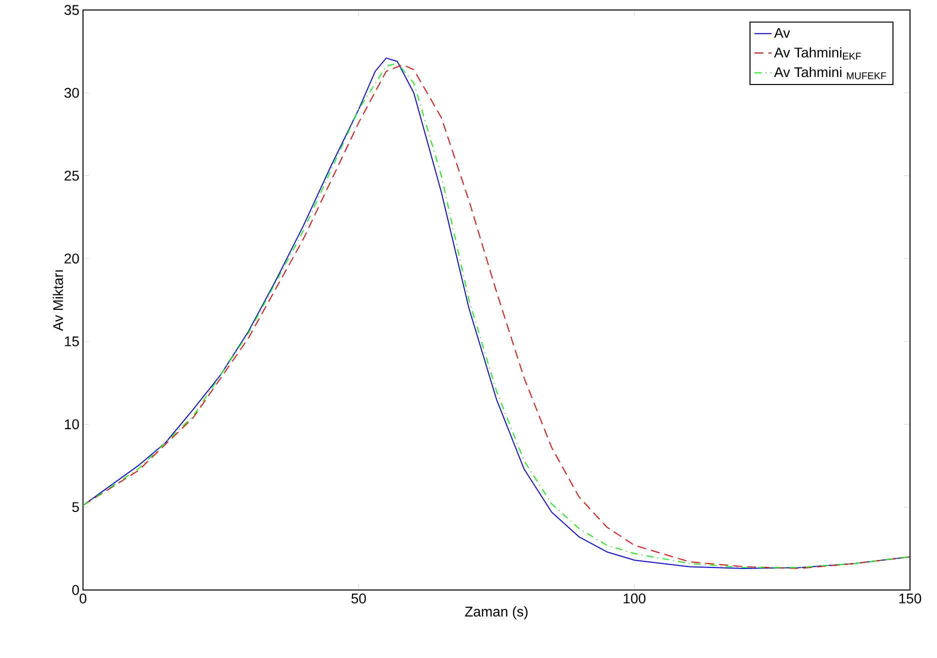 This screenshot has width=937, height=658. What do you see at coordinates (75, 590) in the screenshot?
I see `y-tick-label: 0` at bounding box center [75, 590].